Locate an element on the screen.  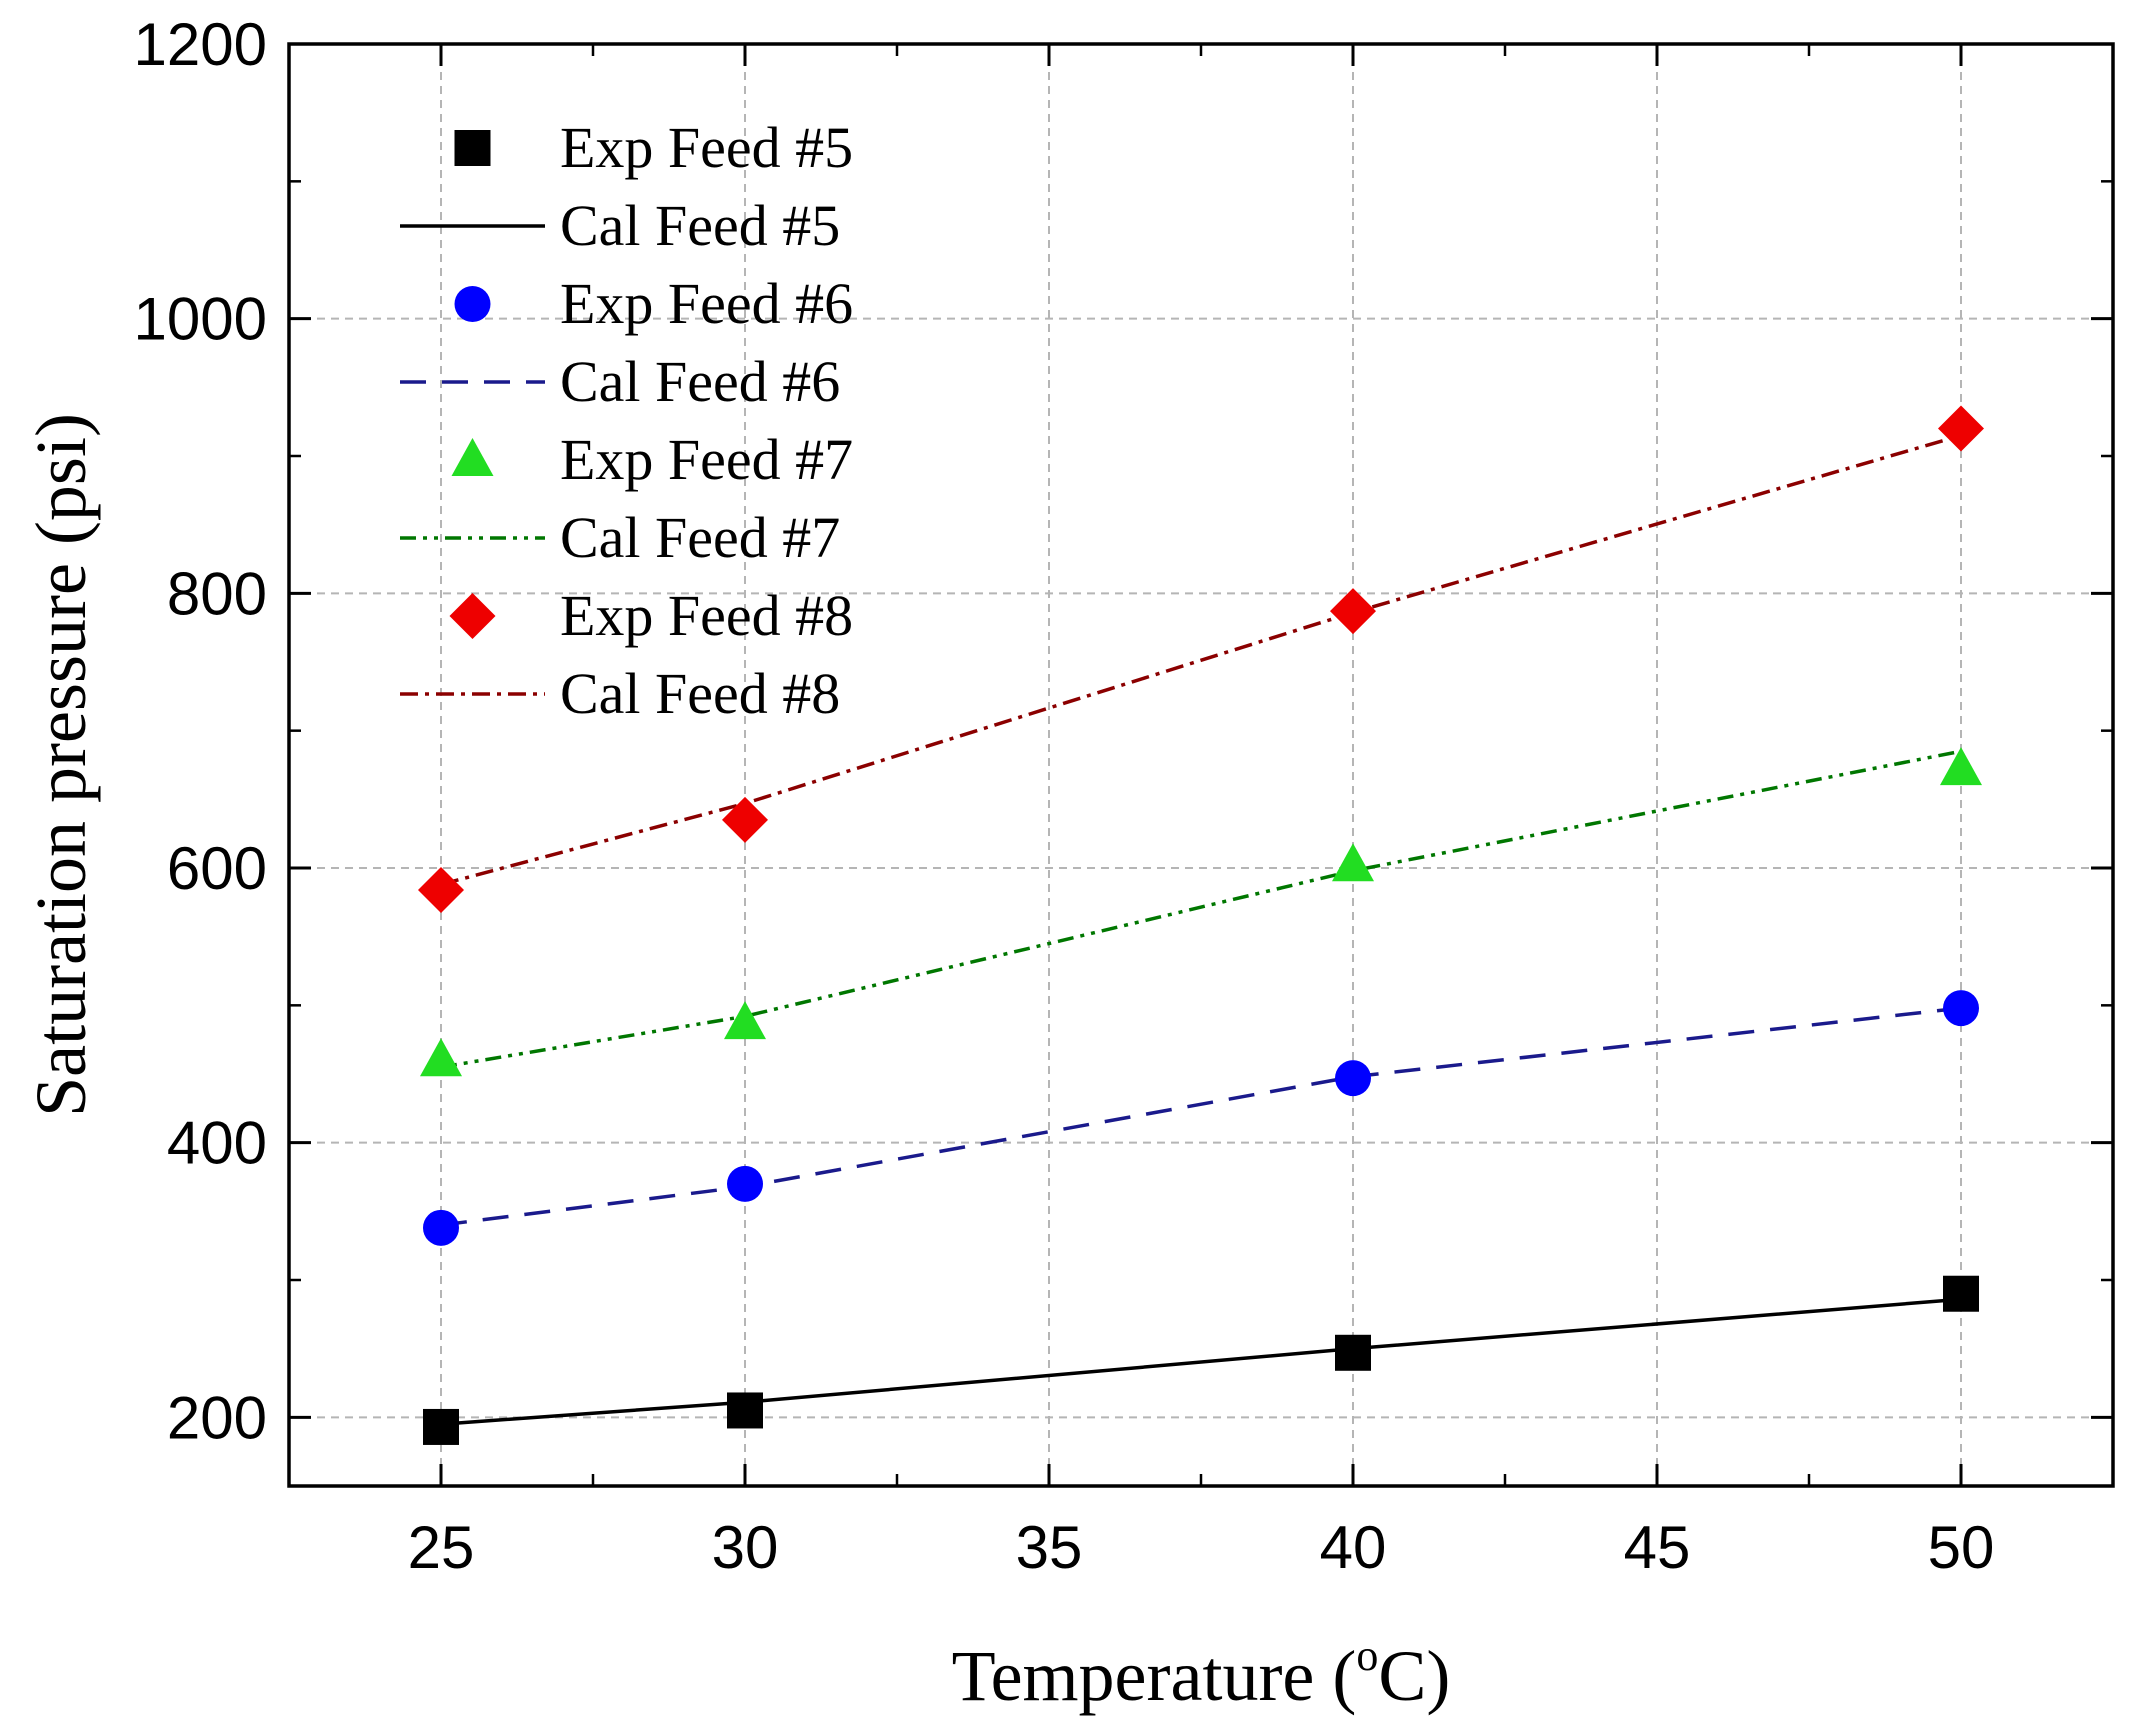
legend-label-cal-feed-7: Cal Feed #7 is located at coordinates (700, 537).